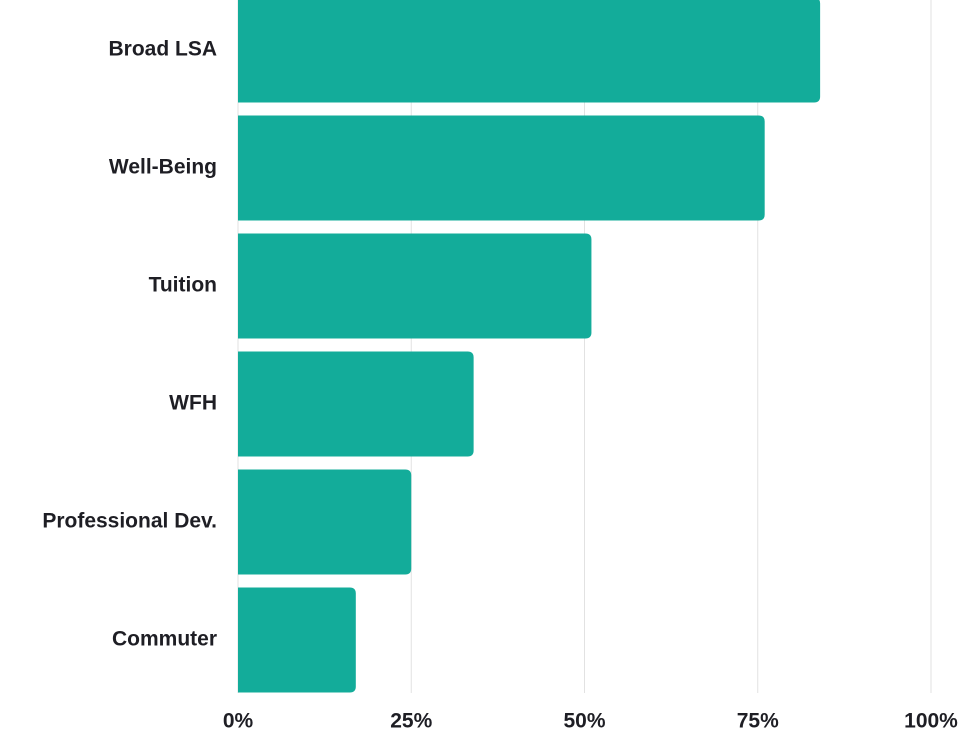 Image resolution: width=971 pixels, height=740 pixels. Describe the element at coordinates (411, 721) in the screenshot. I see `x-tick-label: 25%` at that location.